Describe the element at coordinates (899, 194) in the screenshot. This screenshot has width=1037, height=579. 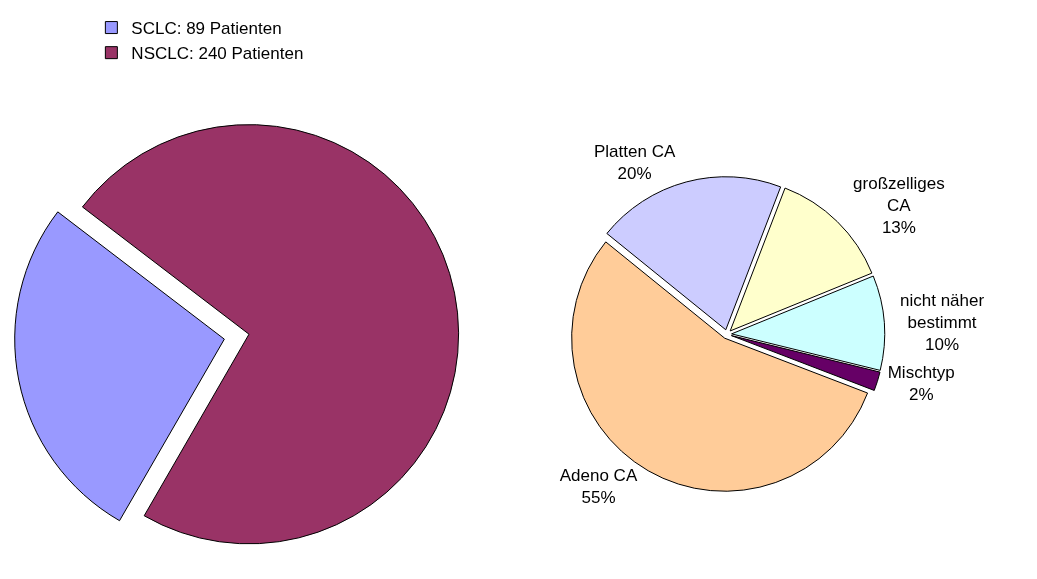
I see `slice-label: großzelliges CA` at that location.